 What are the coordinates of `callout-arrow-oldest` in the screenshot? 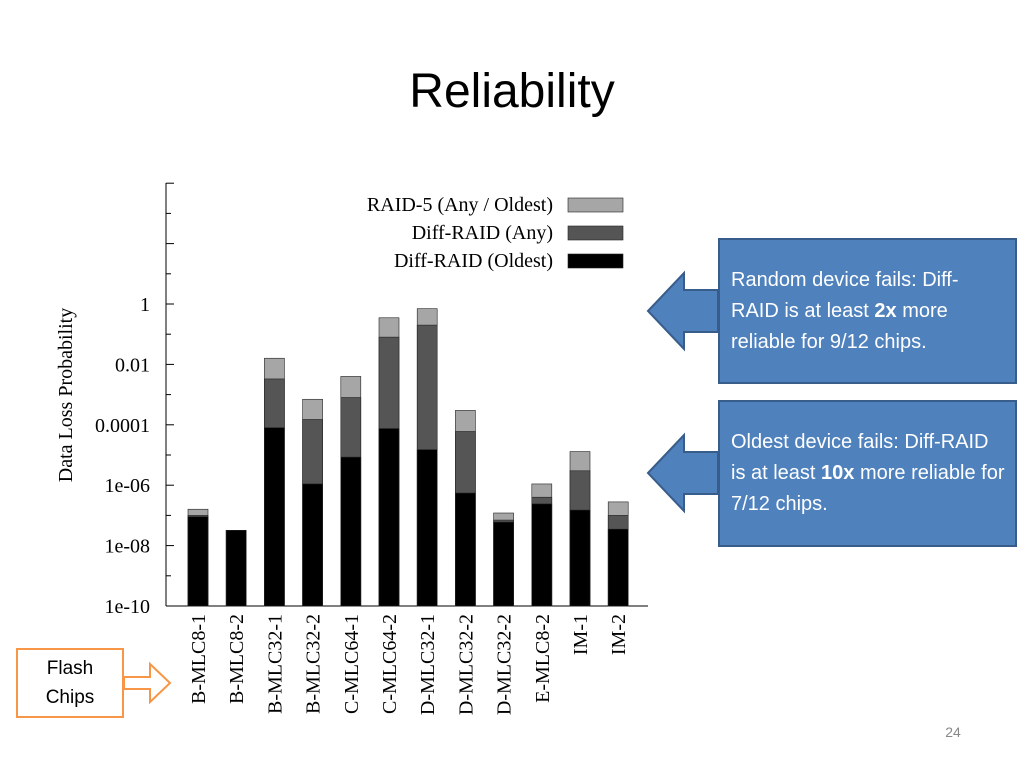 It's located at (682, 473).